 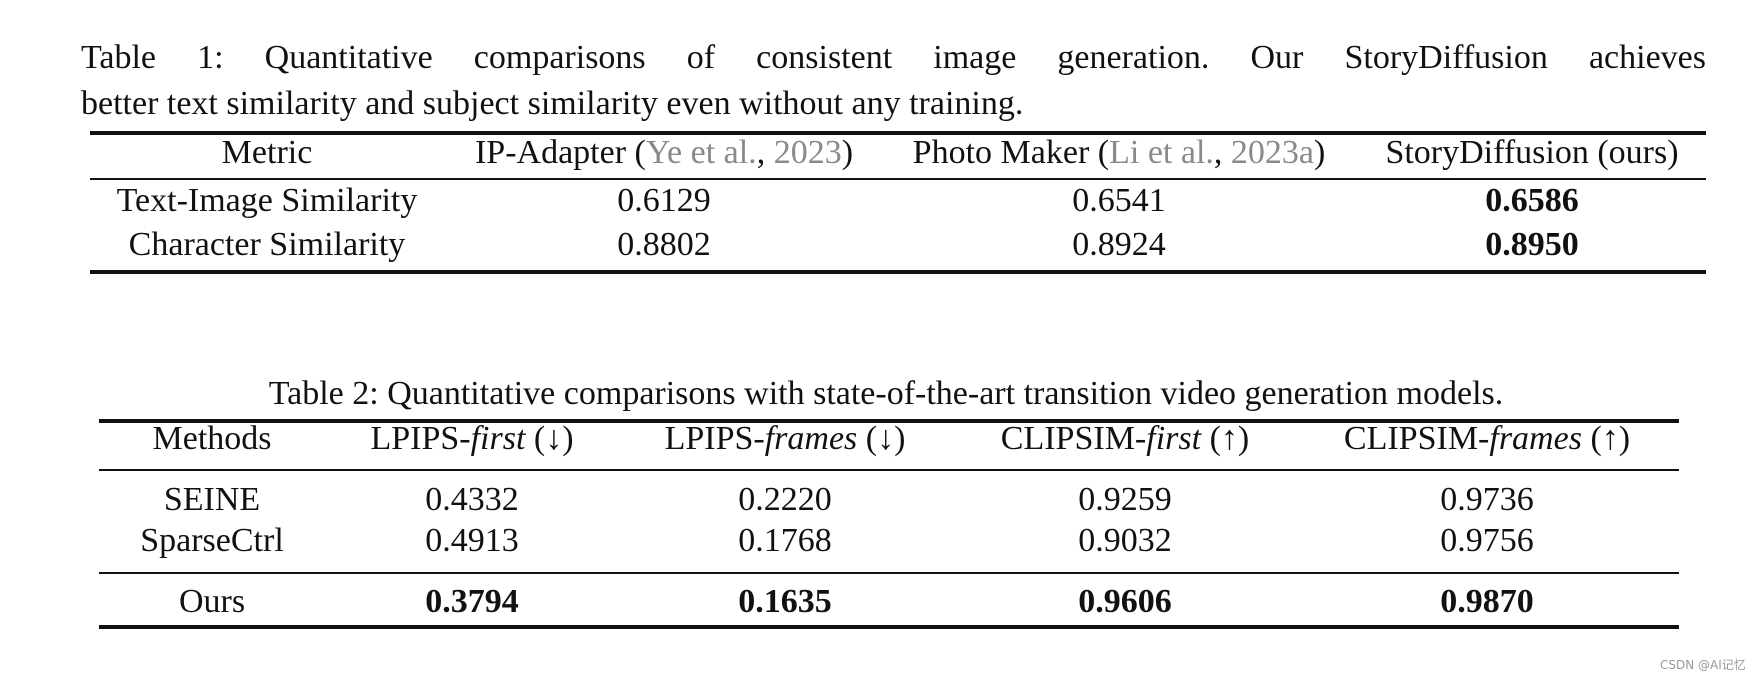 I want to click on text-segment: 0.6129, so click(x=664, y=200).